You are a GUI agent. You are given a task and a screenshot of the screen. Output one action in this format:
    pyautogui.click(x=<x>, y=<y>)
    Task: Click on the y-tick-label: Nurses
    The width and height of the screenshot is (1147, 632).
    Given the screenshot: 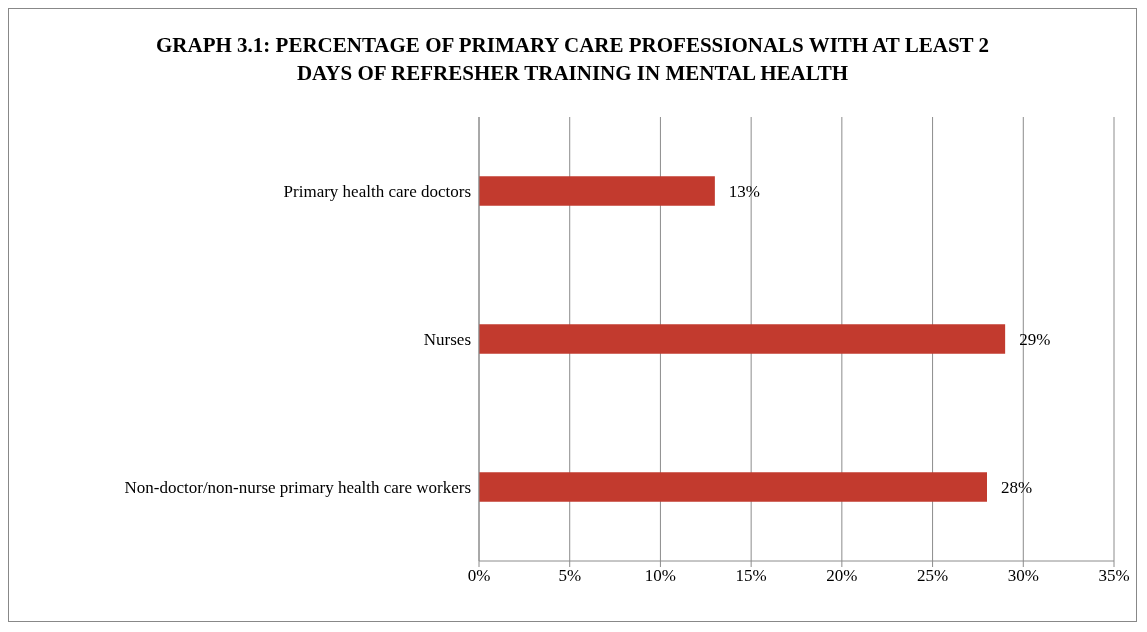 What is the action you would take?
    pyautogui.click(x=447, y=340)
    